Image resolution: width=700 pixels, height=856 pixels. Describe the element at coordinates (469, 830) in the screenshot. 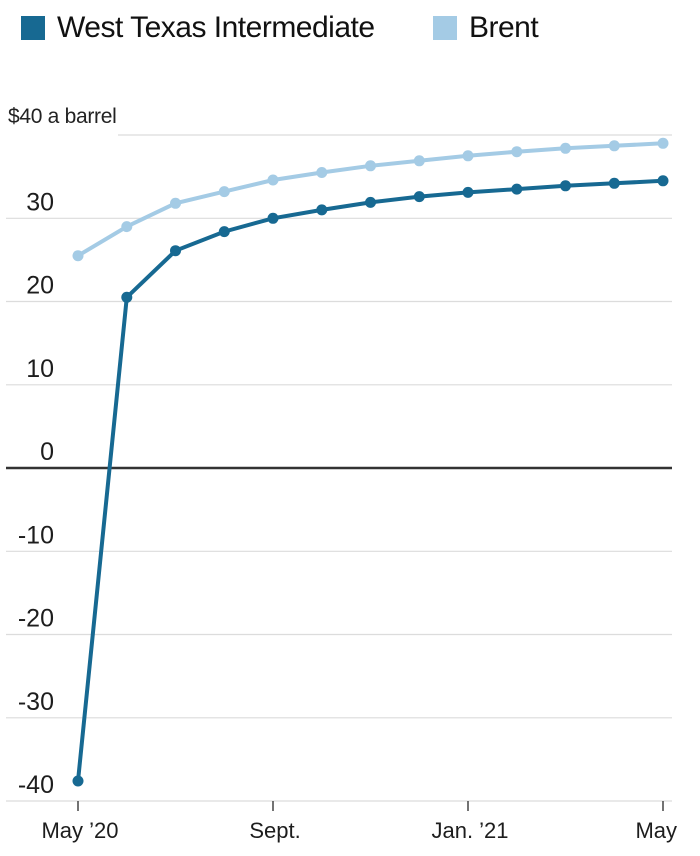

I see `x-tick-label: Jan. ’21` at that location.